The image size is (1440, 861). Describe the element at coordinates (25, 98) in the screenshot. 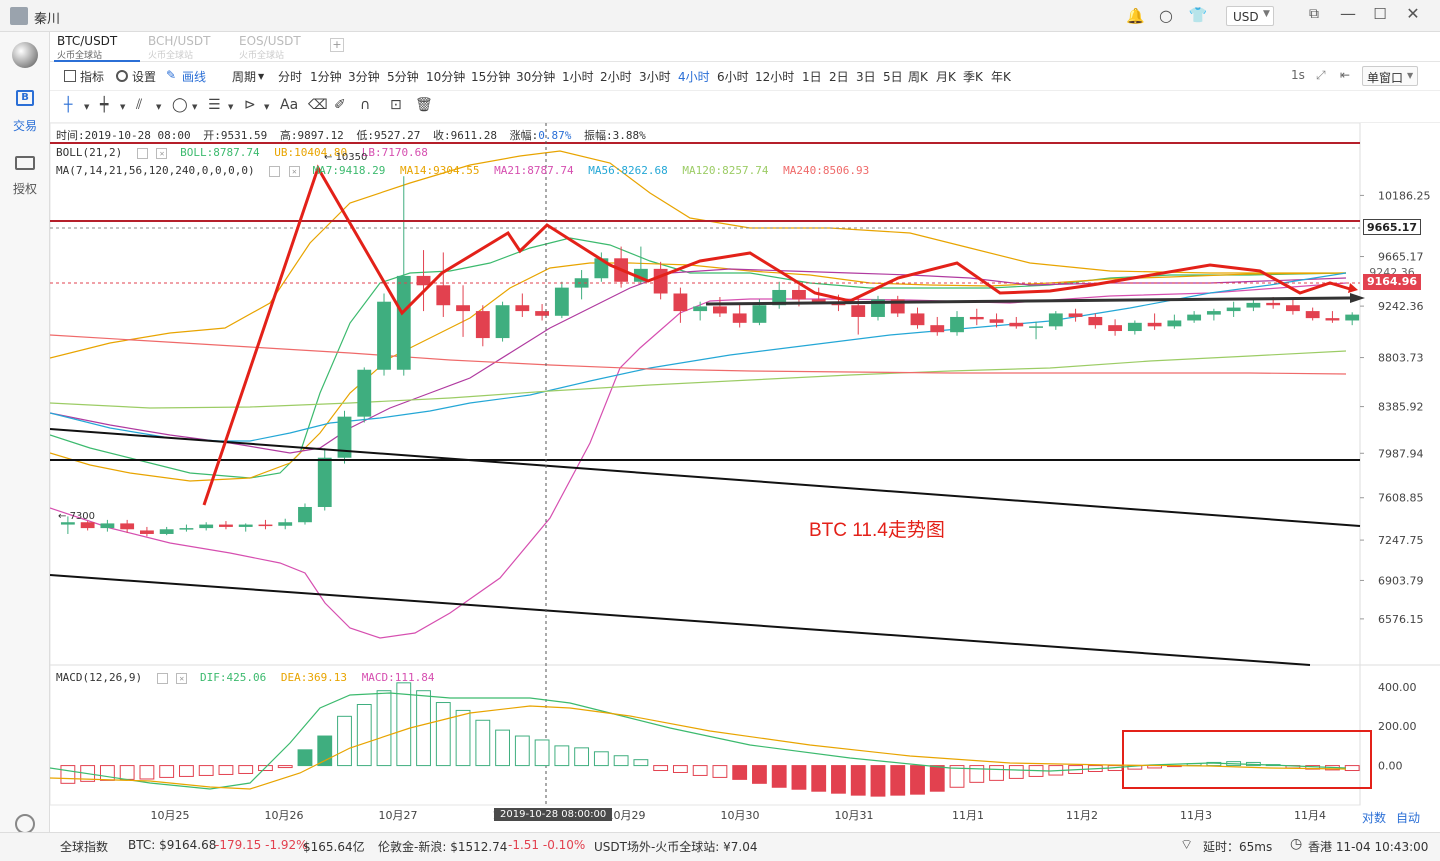

I see `trade-icon: B` at that location.